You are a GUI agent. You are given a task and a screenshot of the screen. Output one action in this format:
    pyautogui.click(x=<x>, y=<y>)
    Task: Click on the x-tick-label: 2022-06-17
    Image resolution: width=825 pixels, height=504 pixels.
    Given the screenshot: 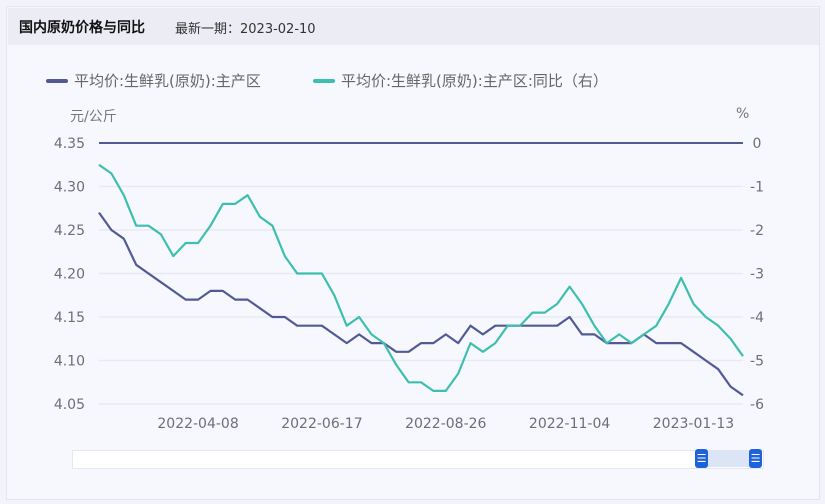 What is the action you would take?
    pyautogui.click(x=321, y=424)
    